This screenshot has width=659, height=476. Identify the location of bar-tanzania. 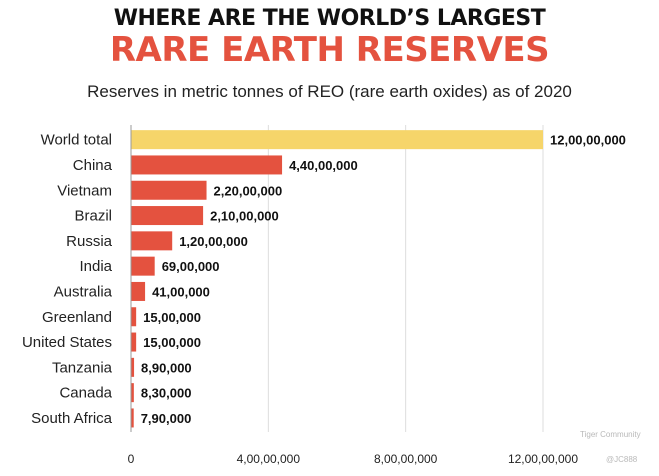
(133, 367).